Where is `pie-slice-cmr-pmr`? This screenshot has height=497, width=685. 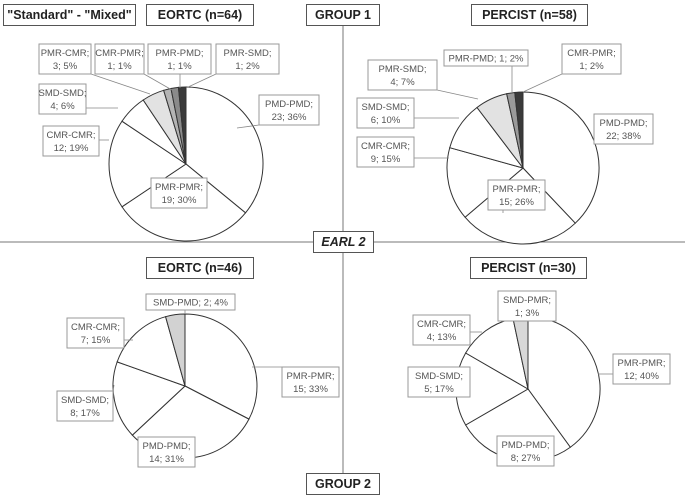 pie-slice-cmr-pmr is located at coordinates (519, 130).